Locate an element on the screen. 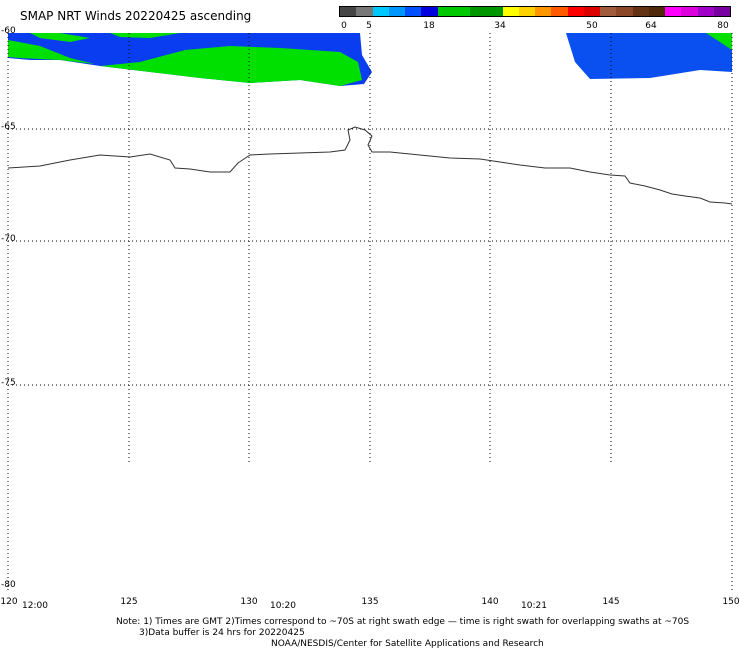  colorbar-tick: 50 is located at coordinates (592, 26).